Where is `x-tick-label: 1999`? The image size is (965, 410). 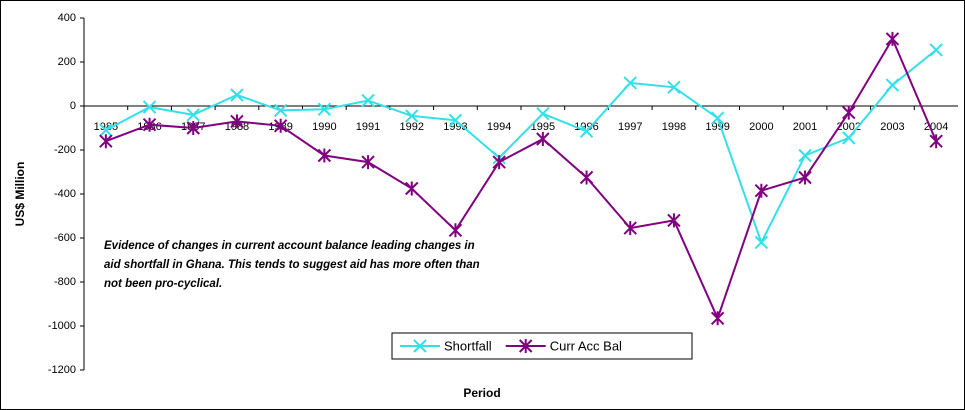 x-tick-label: 1999 is located at coordinates (717, 127).